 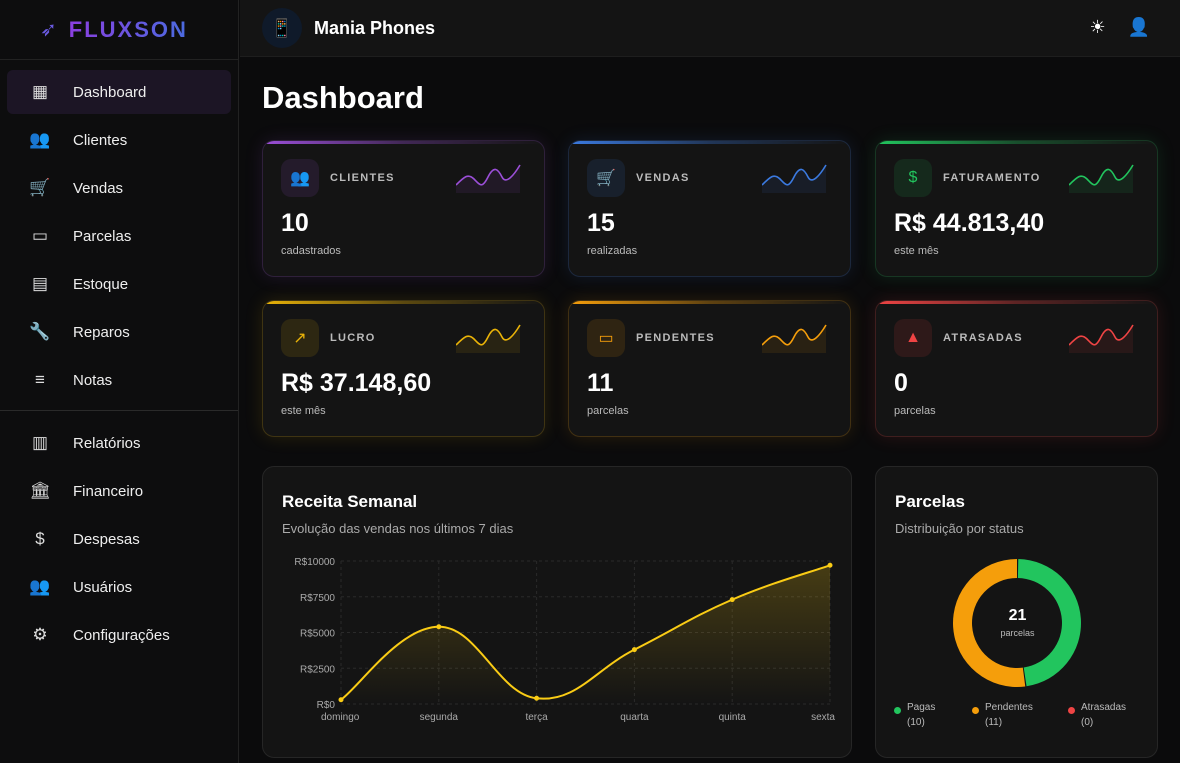 What do you see at coordinates (119, 587) in the screenshot?
I see `sidebar-item-usuários: 👥 Usuários` at bounding box center [119, 587].